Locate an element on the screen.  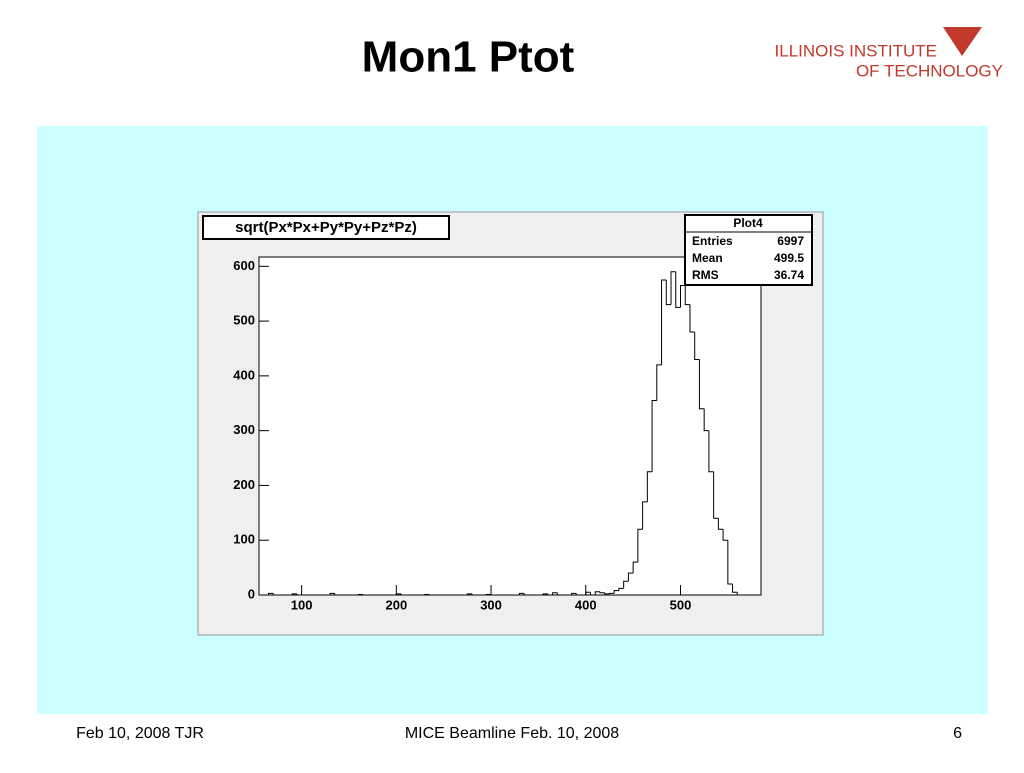
x-tick-label: 500 is located at coordinates (681, 604).